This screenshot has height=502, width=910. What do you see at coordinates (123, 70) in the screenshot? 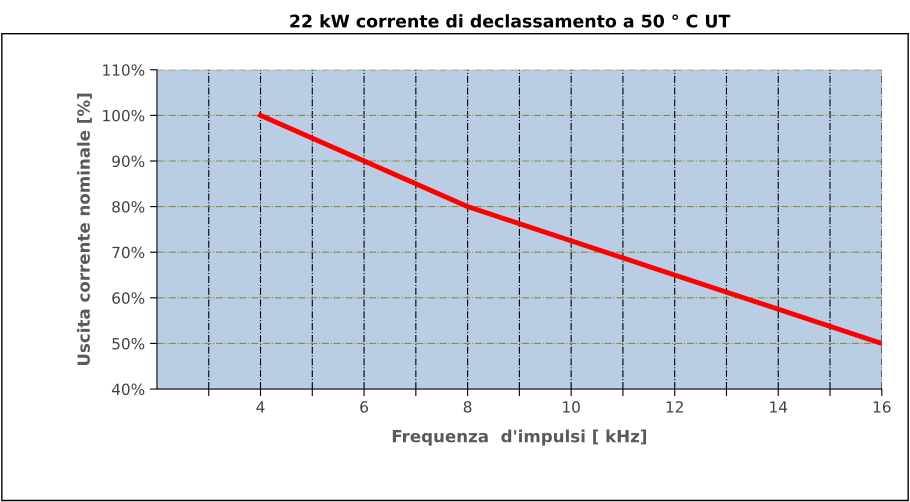
I see `y-tick-label: 110%` at bounding box center [123, 70].